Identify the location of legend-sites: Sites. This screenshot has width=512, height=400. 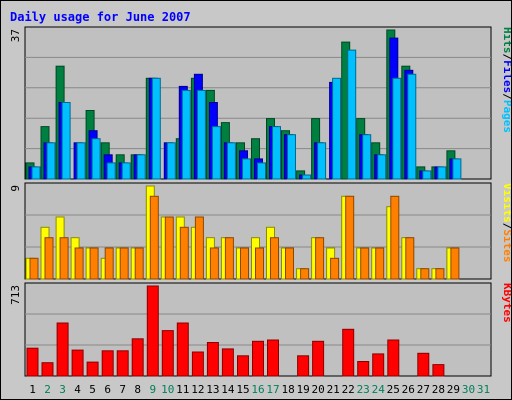
(506, 245).